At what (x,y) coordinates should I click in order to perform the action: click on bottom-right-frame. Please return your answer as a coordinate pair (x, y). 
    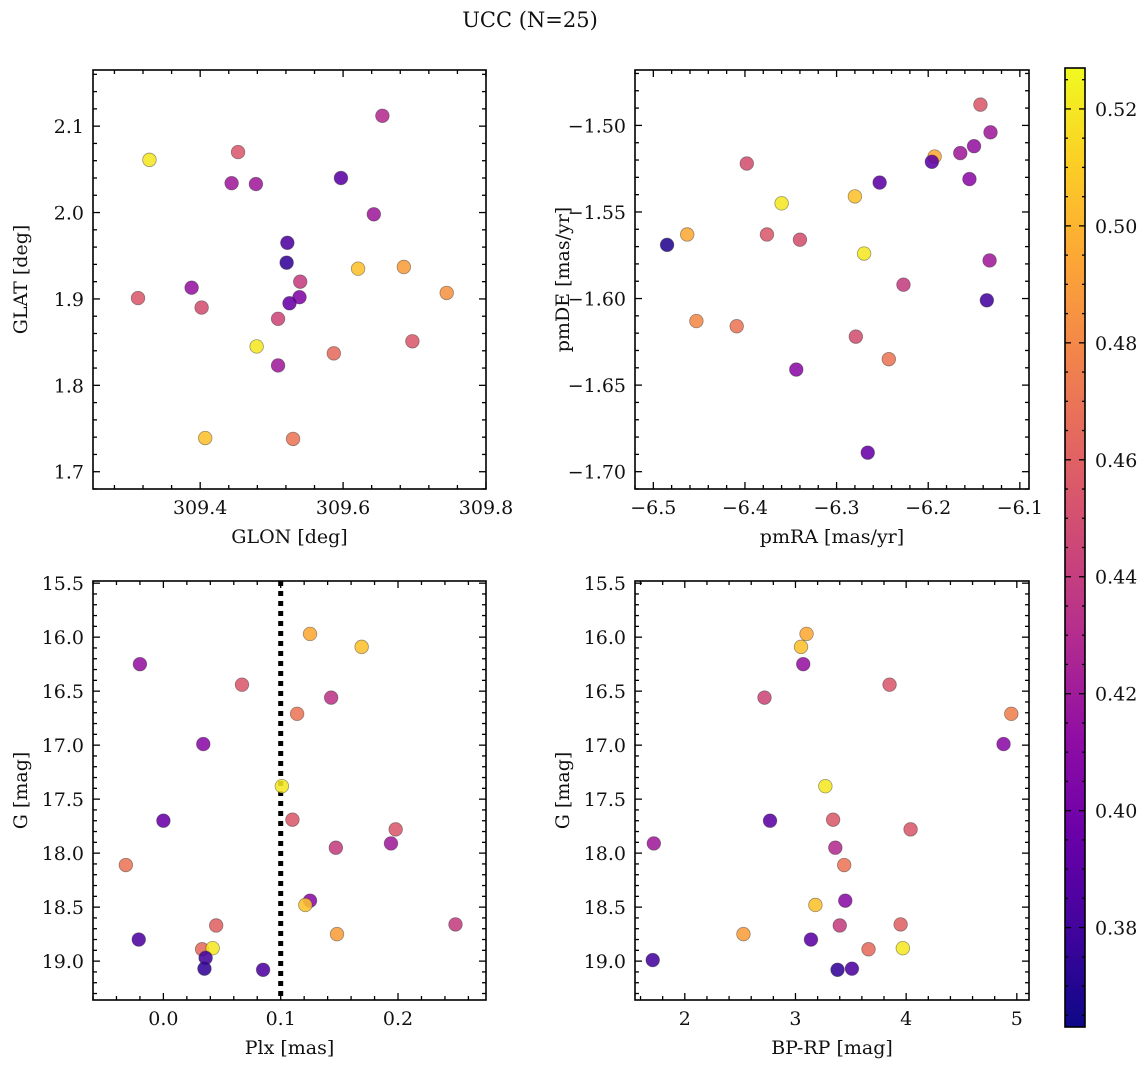
    Looking at the image, I should click on (832, 790).